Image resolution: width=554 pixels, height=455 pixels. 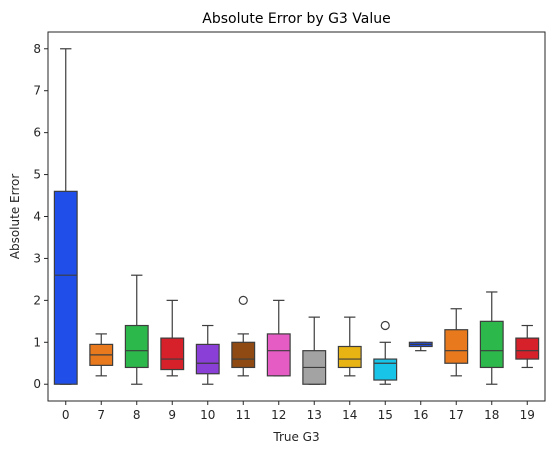 What do you see at coordinates (349, 415) in the screenshot?
I see `x-tick-label: 14` at bounding box center [349, 415].